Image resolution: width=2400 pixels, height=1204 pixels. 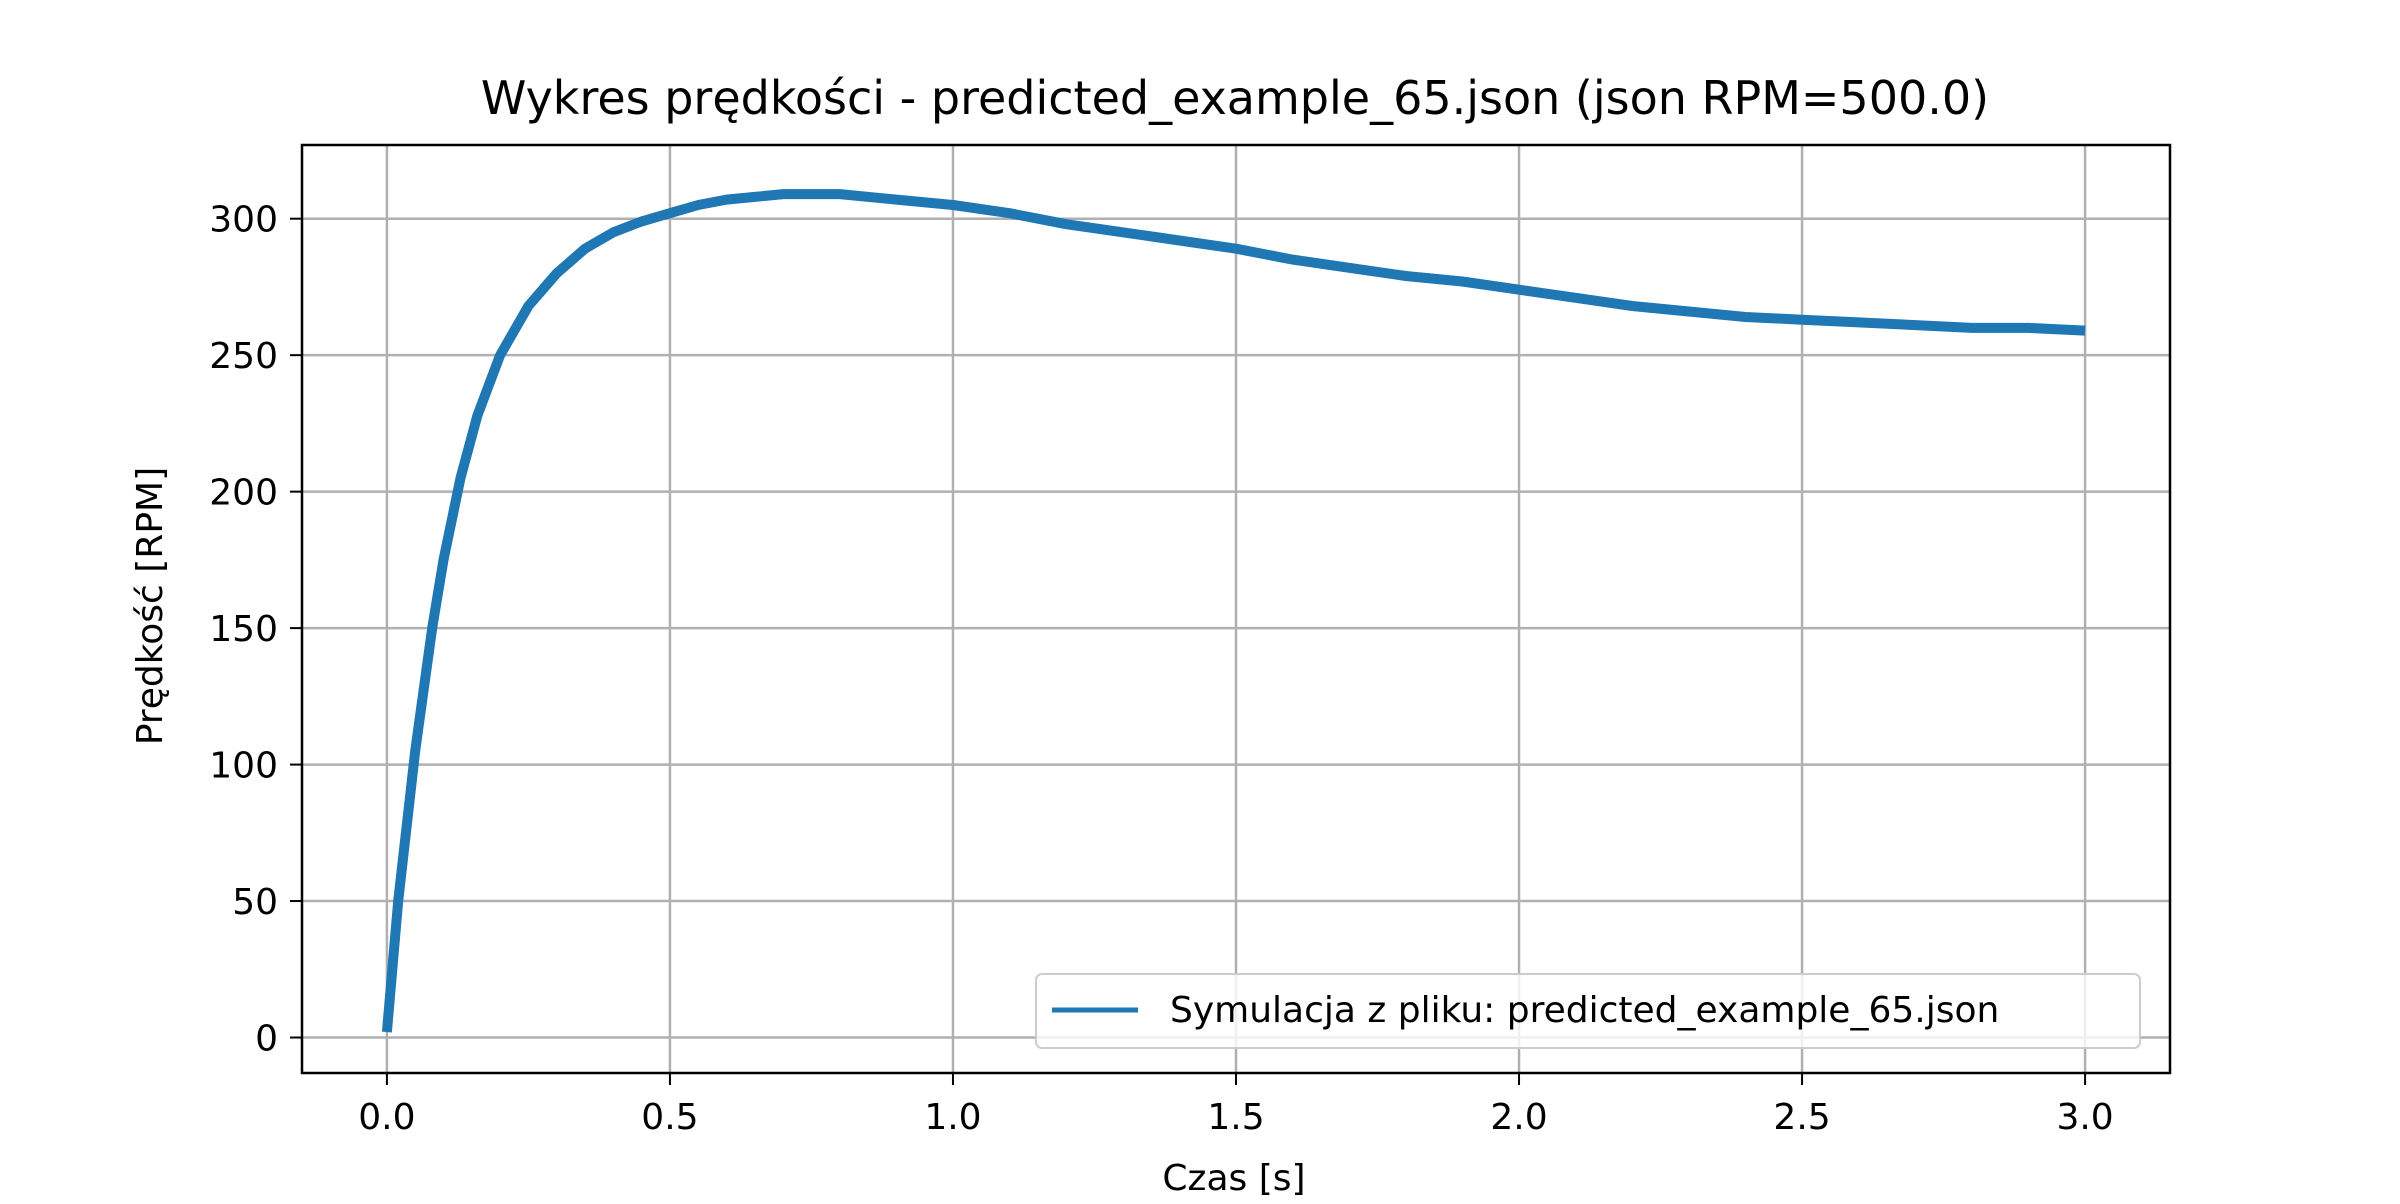 What do you see at coordinates (243, 220) in the screenshot?
I see `y-tick-label: 300` at bounding box center [243, 220].